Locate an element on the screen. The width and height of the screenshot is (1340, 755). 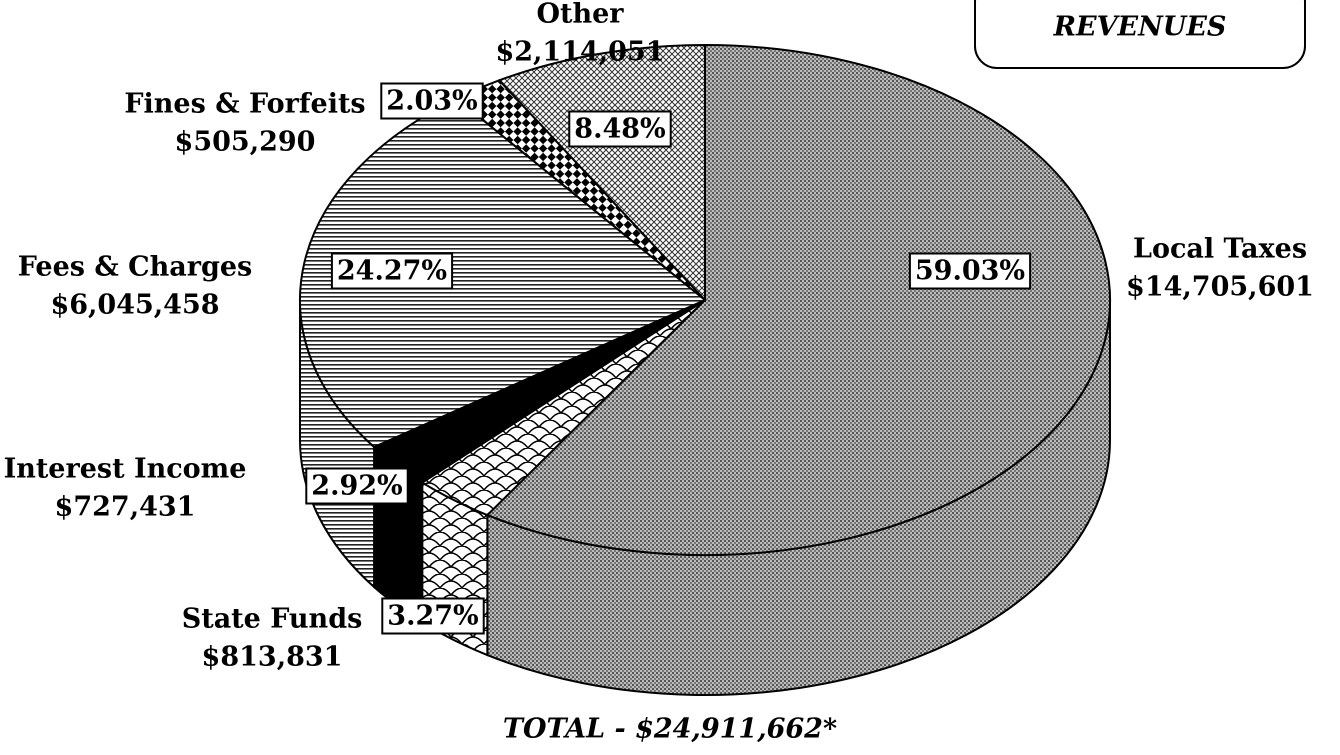
amount-label: $6,045,458 is located at coordinates (134, 305).